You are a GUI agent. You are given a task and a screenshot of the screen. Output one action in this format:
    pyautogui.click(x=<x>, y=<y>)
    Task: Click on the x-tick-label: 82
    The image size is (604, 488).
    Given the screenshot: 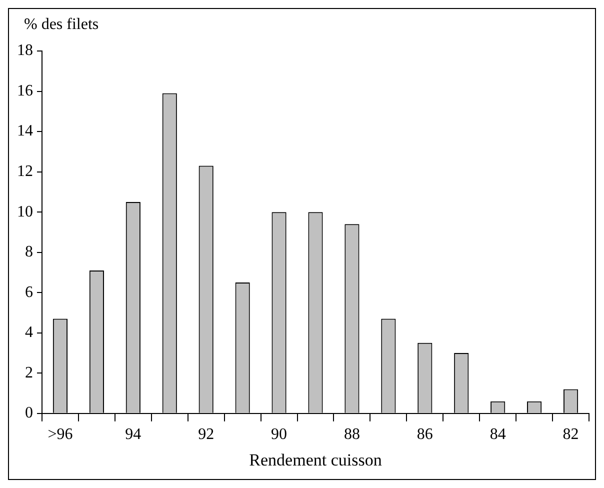 What is the action you would take?
    pyautogui.click(x=570, y=435)
    